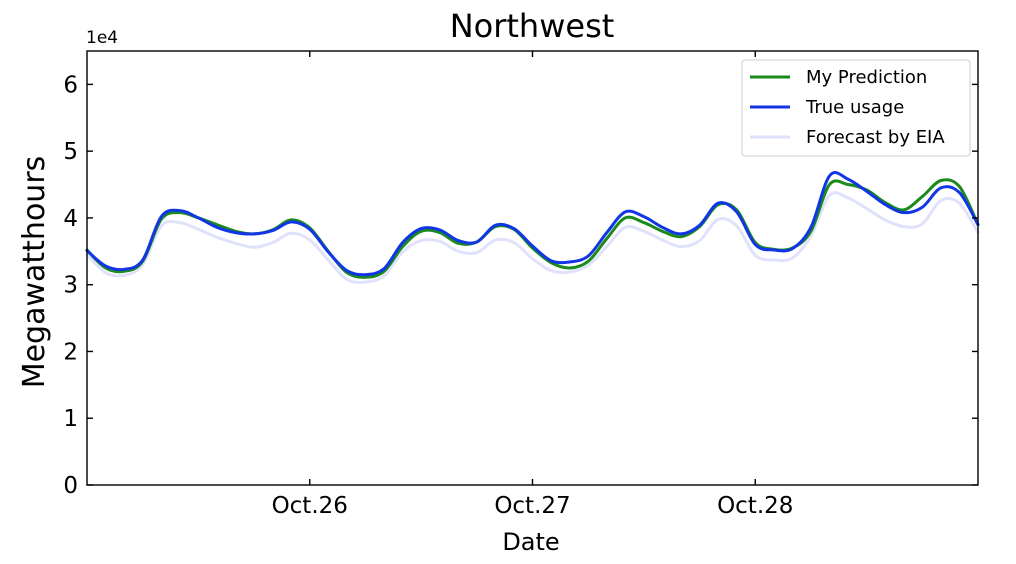 This screenshot has height=564, width=1016. Describe the element at coordinates (532, 26) in the screenshot. I see `chart-title: Northwest` at that location.